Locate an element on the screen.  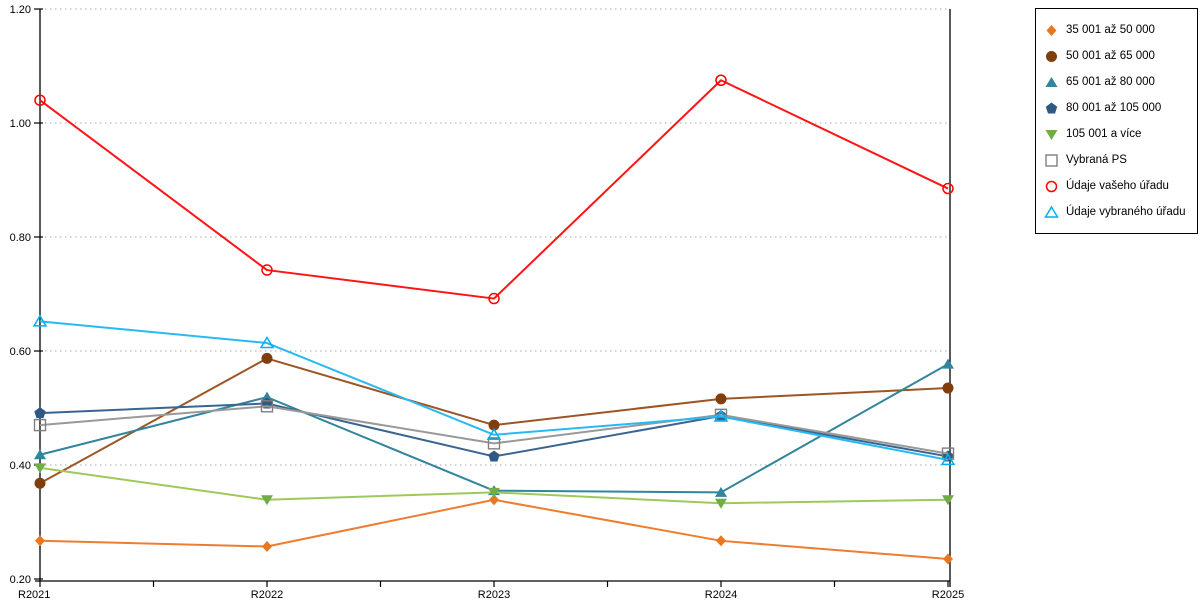
legend-label: Vybraná PS is located at coordinates (1096, 160).